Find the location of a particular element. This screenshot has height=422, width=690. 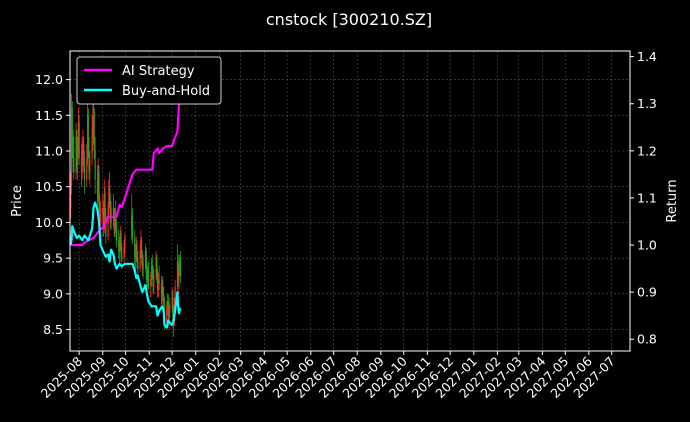

series-line-buy-and-hold is located at coordinates (125, 265).